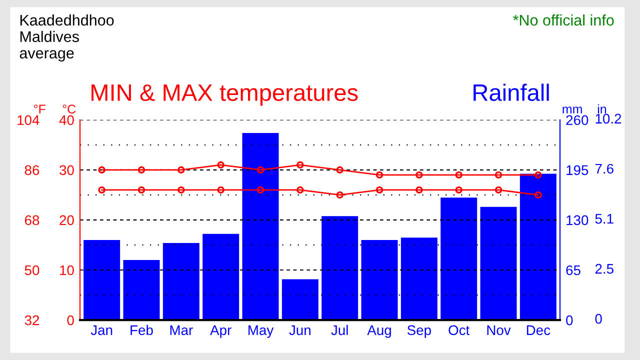 Image resolution: width=640 pixels, height=360 pixels. Describe the element at coordinates (609, 119) in the screenshot. I see `text: 10.2` at that location.